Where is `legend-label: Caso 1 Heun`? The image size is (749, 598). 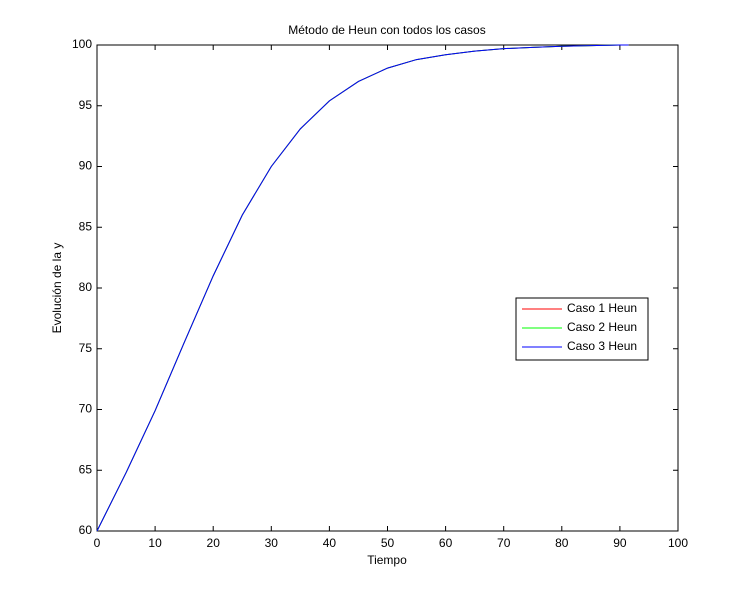 legend-label: Caso 1 Heun is located at coordinates (602, 308).